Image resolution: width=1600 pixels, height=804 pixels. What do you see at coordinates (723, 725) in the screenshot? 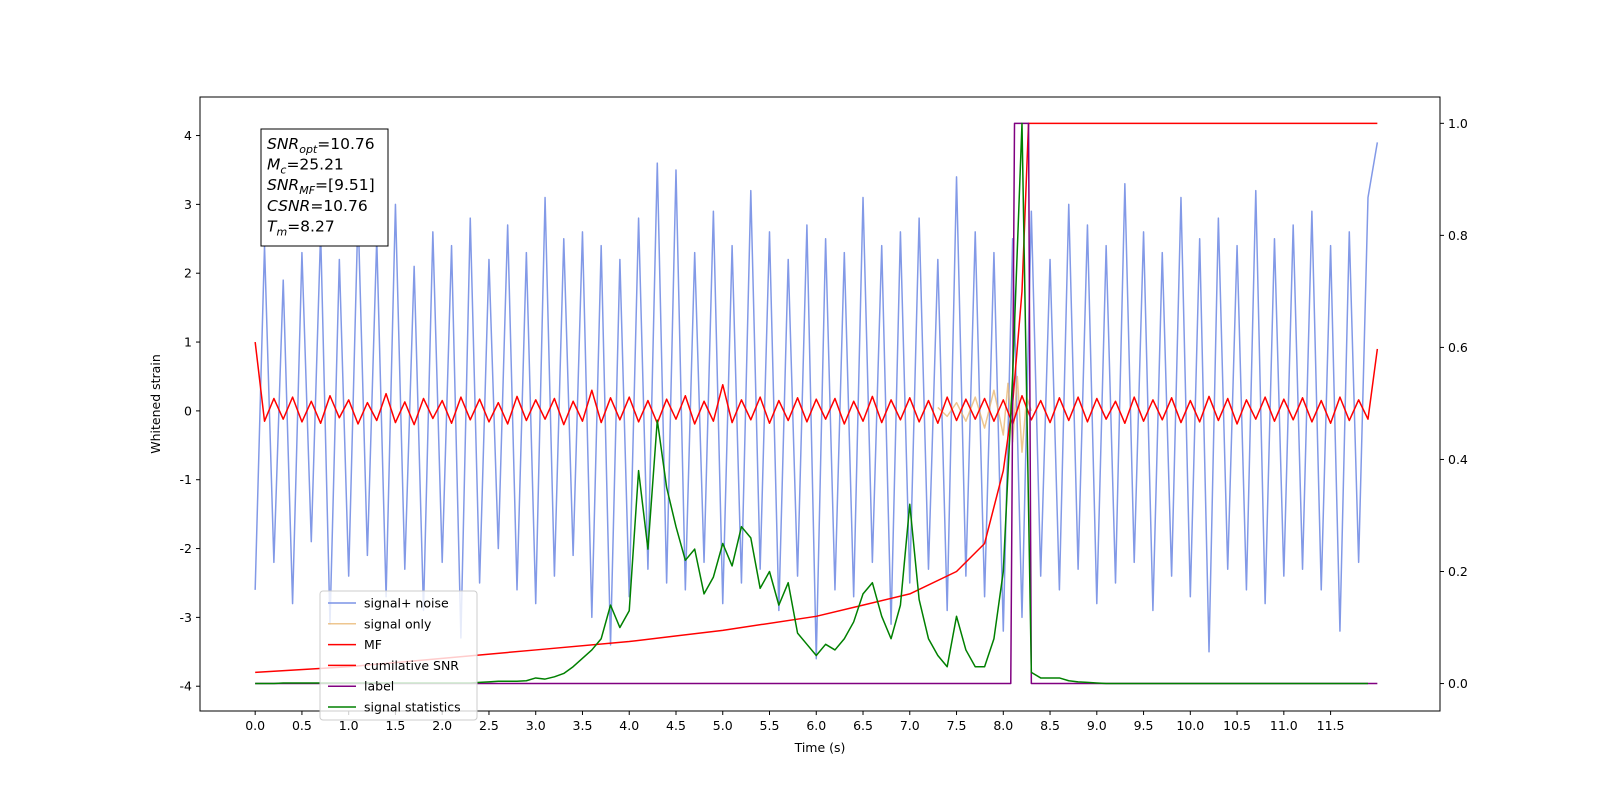
I see `x-tick-label: 5.0` at bounding box center [723, 725].